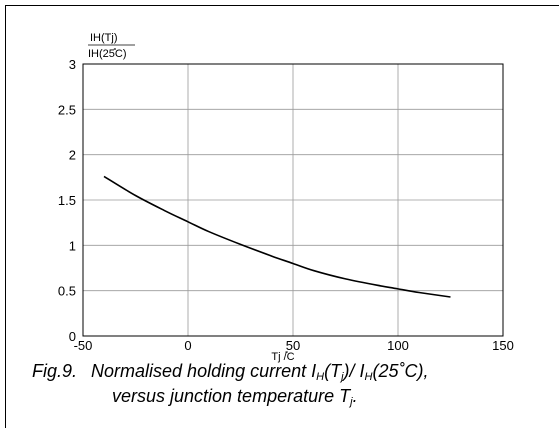  What do you see at coordinates (204, 371) in the screenshot?
I see `caption-text: Normalised holding current I` at bounding box center [204, 371].